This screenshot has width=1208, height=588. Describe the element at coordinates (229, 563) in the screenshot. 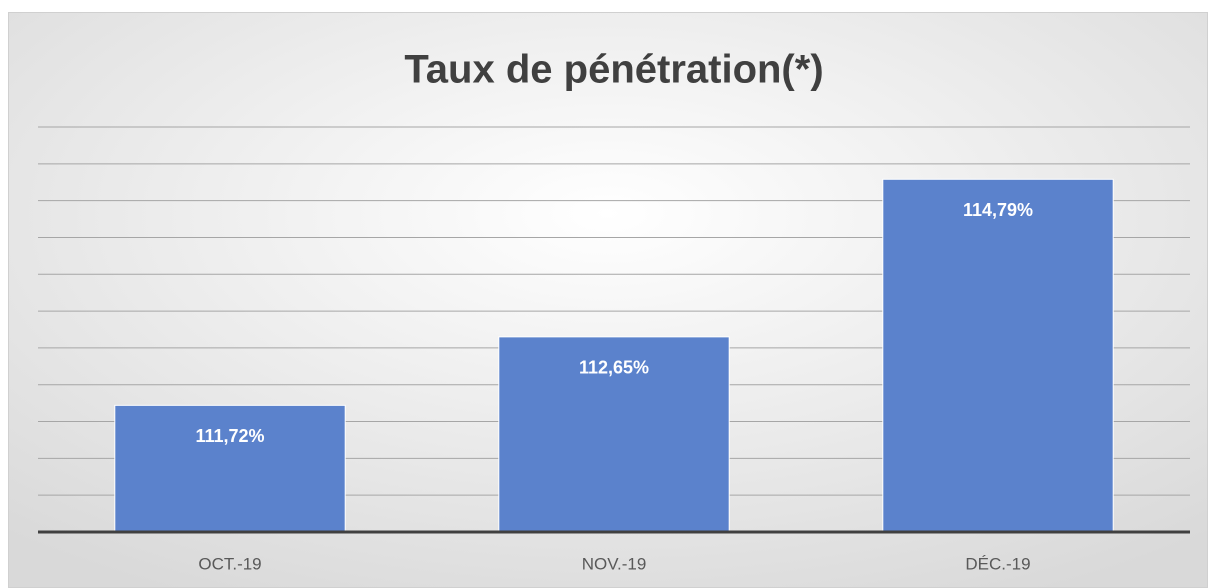

I see `x-tick-label: OCT.-19` at that location.